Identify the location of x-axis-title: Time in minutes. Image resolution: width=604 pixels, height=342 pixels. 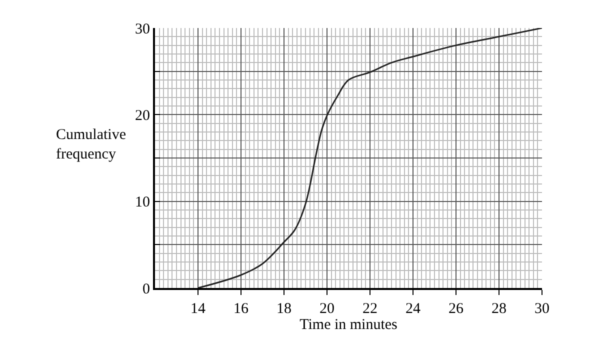
(349, 325).